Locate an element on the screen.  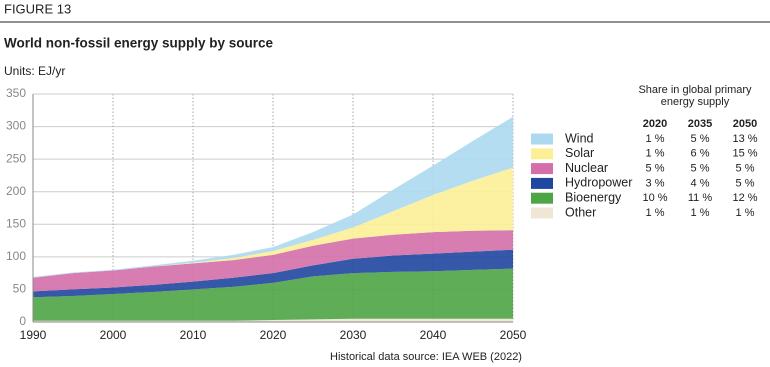
x-tick-label: 1990 is located at coordinates (33, 335).